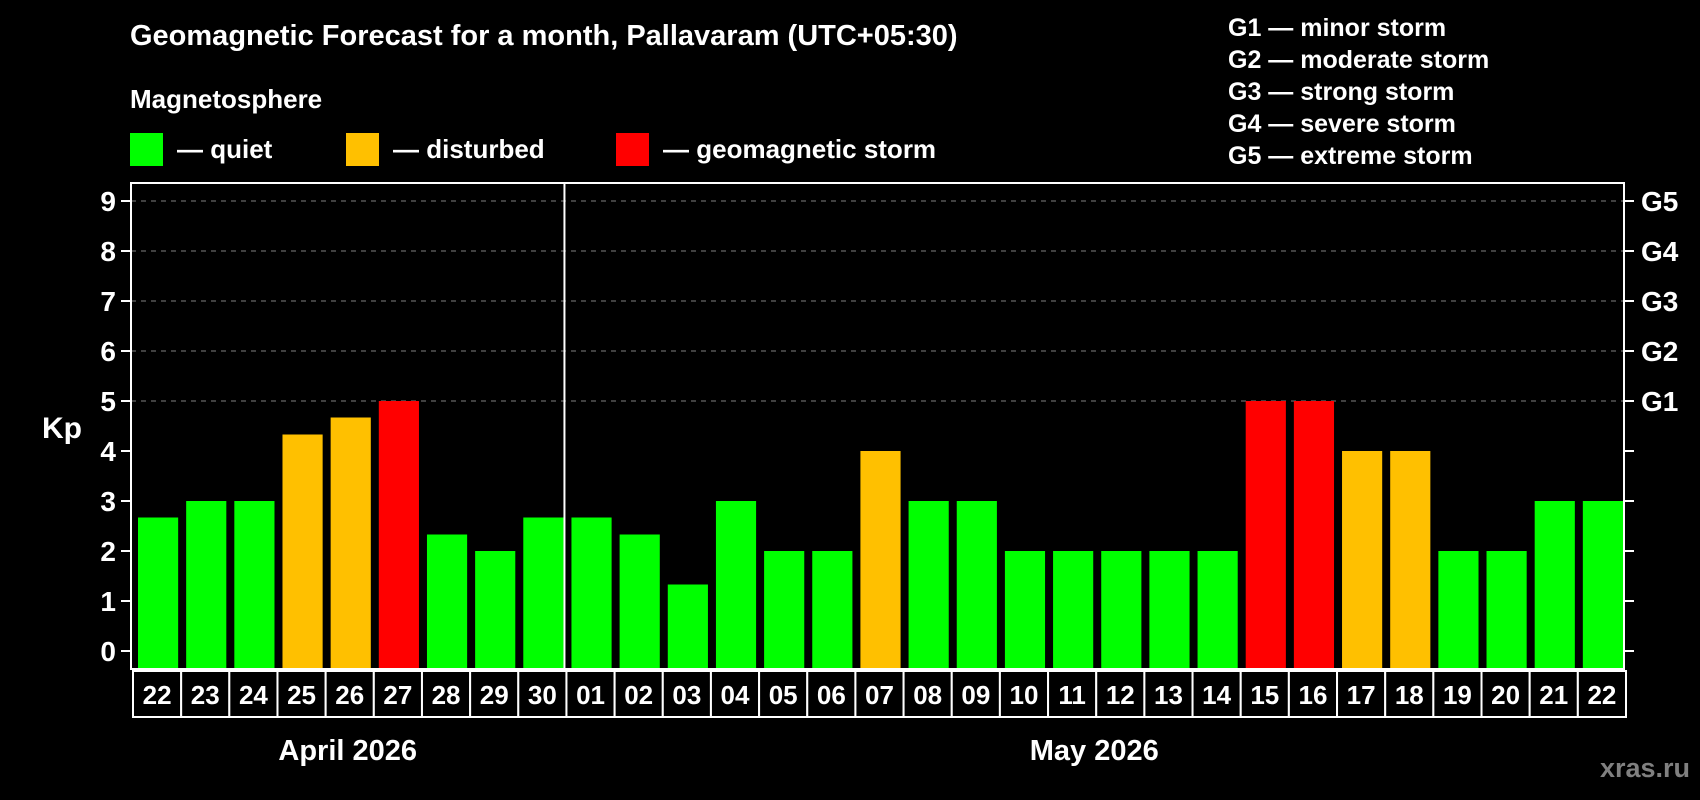  What do you see at coordinates (469, 148) in the screenshot?
I see `legend-label: — disturbed` at bounding box center [469, 148].